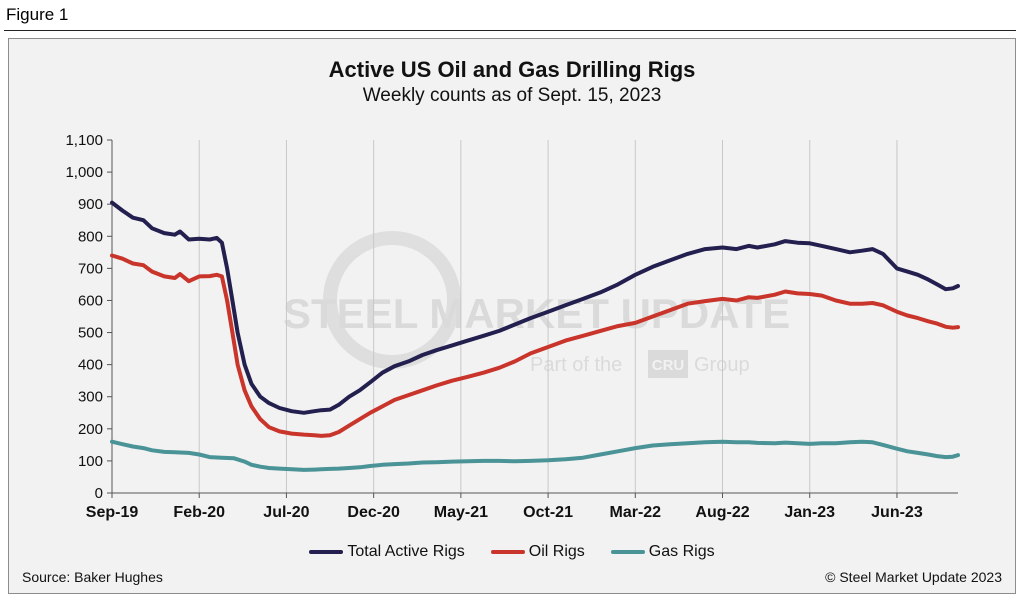  What do you see at coordinates (510, 30) in the screenshot?
I see `figure-rule` at bounding box center [510, 30].